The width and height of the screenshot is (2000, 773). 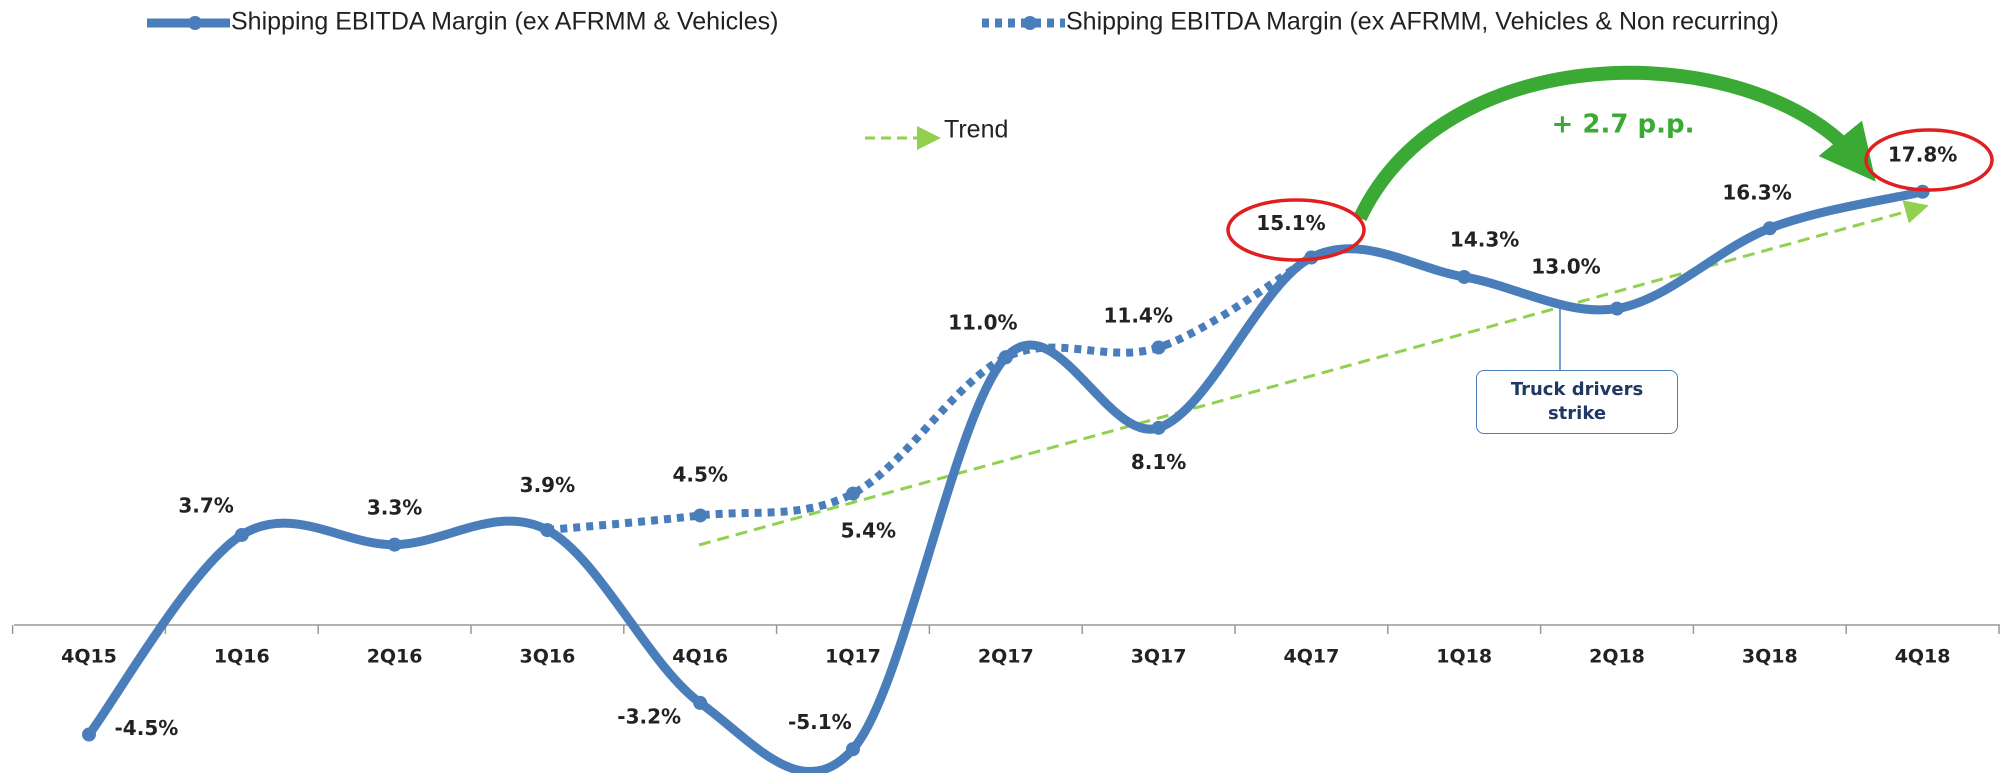 What do you see at coordinates (1311, 657) in the screenshot?
I see `x-tick-label: 4Q17` at bounding box center [1311, 657].